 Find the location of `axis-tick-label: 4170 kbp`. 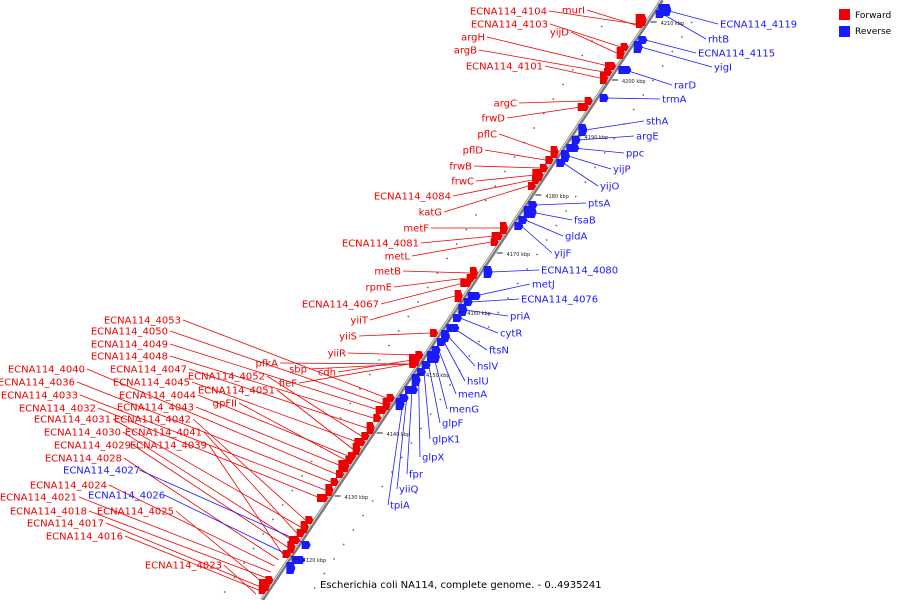

axis-tick-label: 4170 kbp is located at coordinates (519, 255).